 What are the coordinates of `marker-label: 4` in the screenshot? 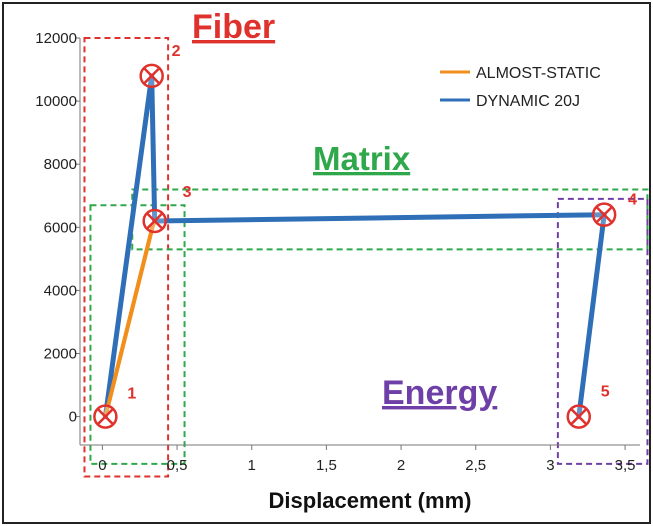 It's located at (632, 200).